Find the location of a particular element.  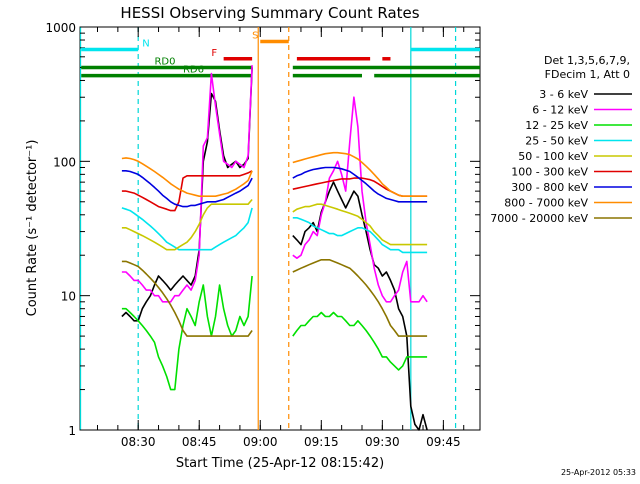

y-tick-label: 1000 is located at coordinates (60, 28).